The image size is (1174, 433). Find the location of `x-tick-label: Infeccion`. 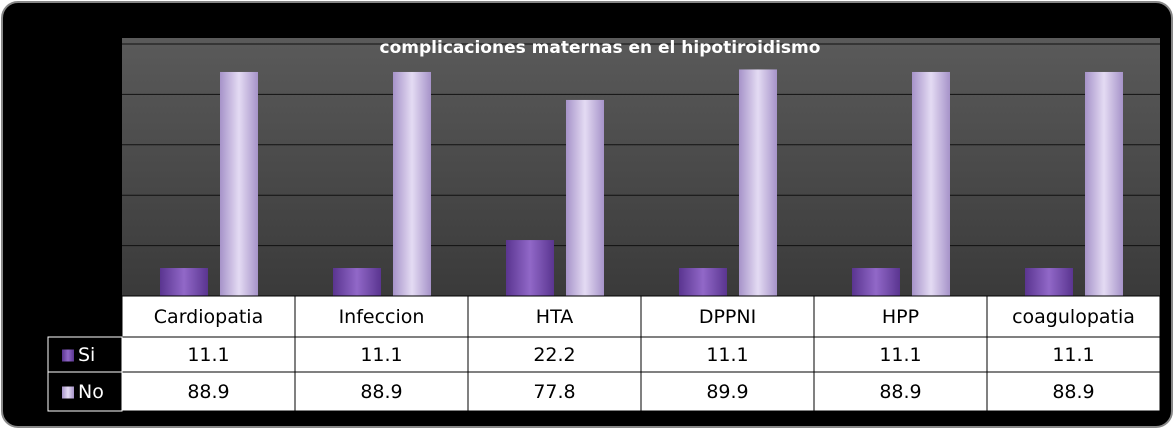

x-tick-label: Infeccion is located at coordinates (382, 317).